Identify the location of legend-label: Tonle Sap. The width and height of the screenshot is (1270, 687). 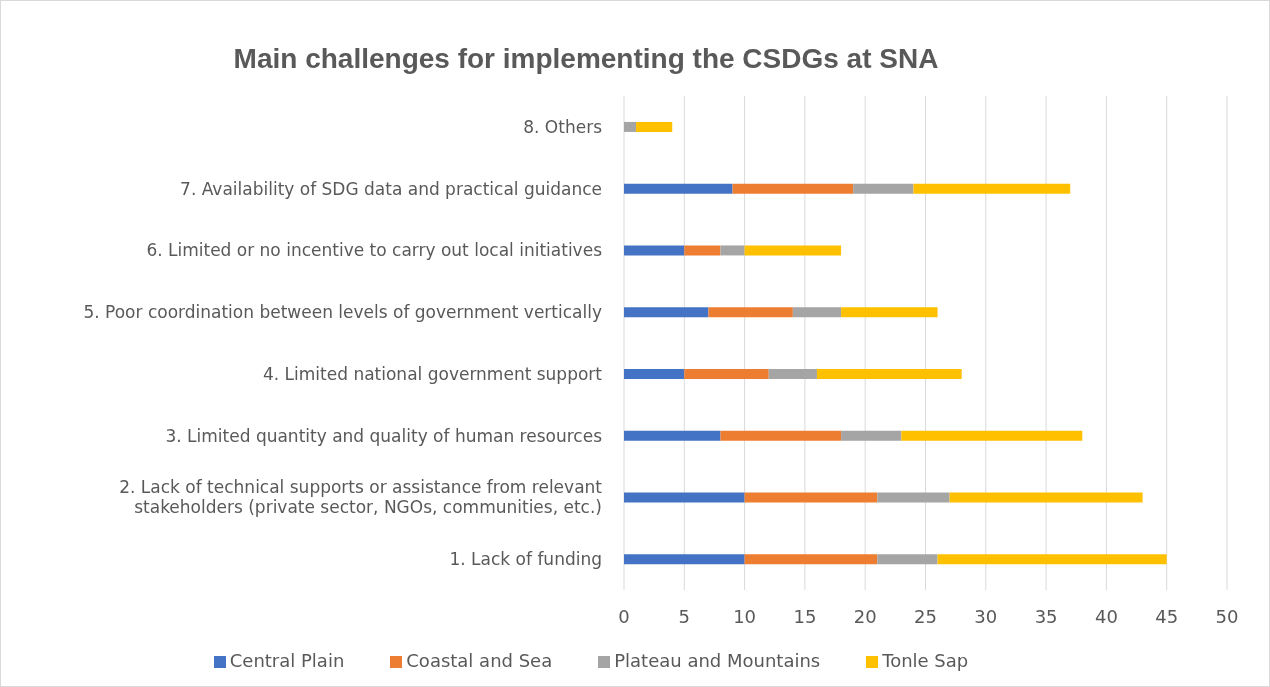
(925, 660).